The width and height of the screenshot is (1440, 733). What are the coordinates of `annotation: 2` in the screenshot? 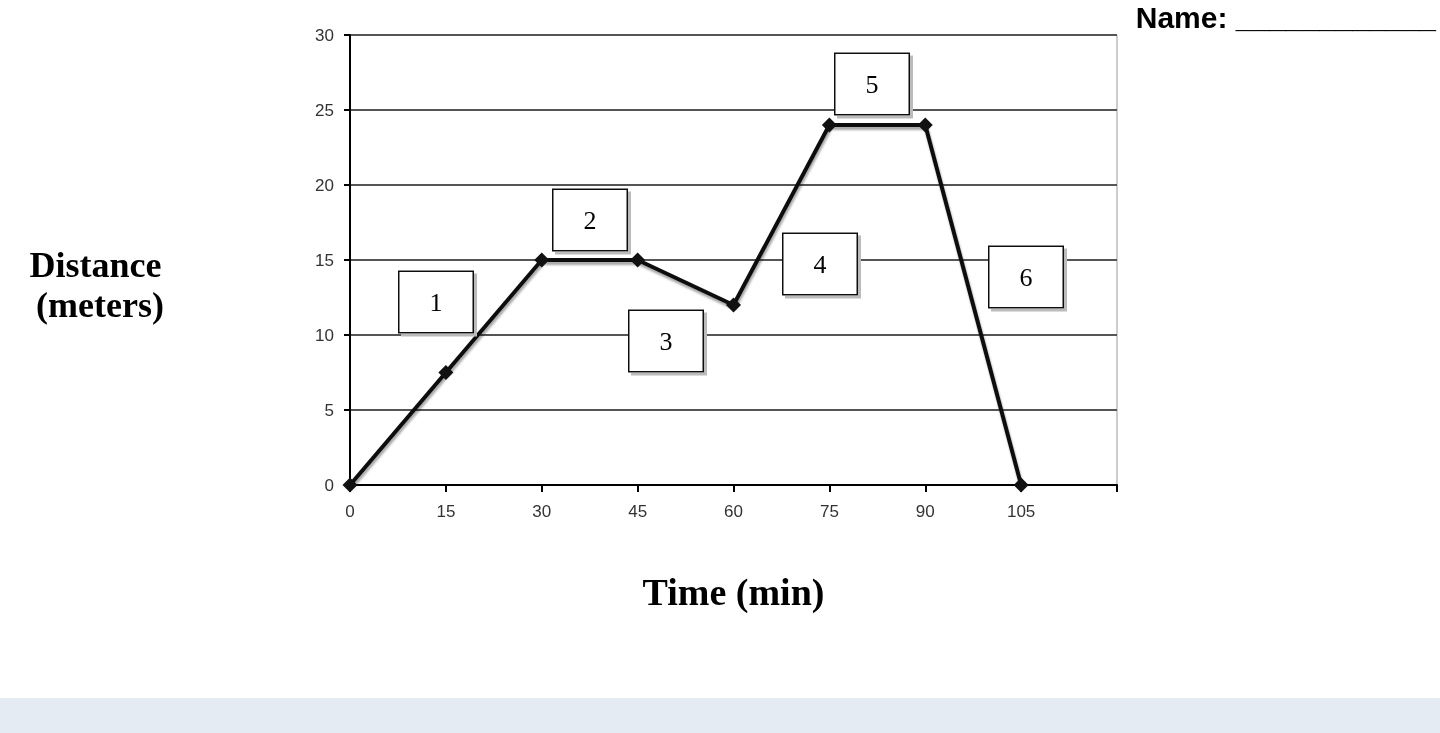 It's located at (590, 220).